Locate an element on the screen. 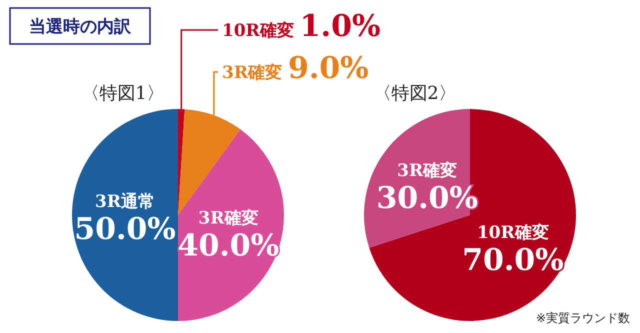  data-label: 30.0% is located at coordinates (427, 198).